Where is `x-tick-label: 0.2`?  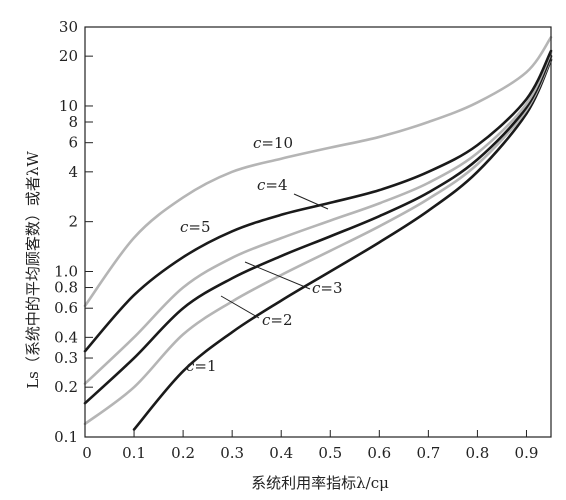
x-tick-label: 0.2 is located at coordinates (183, 453).